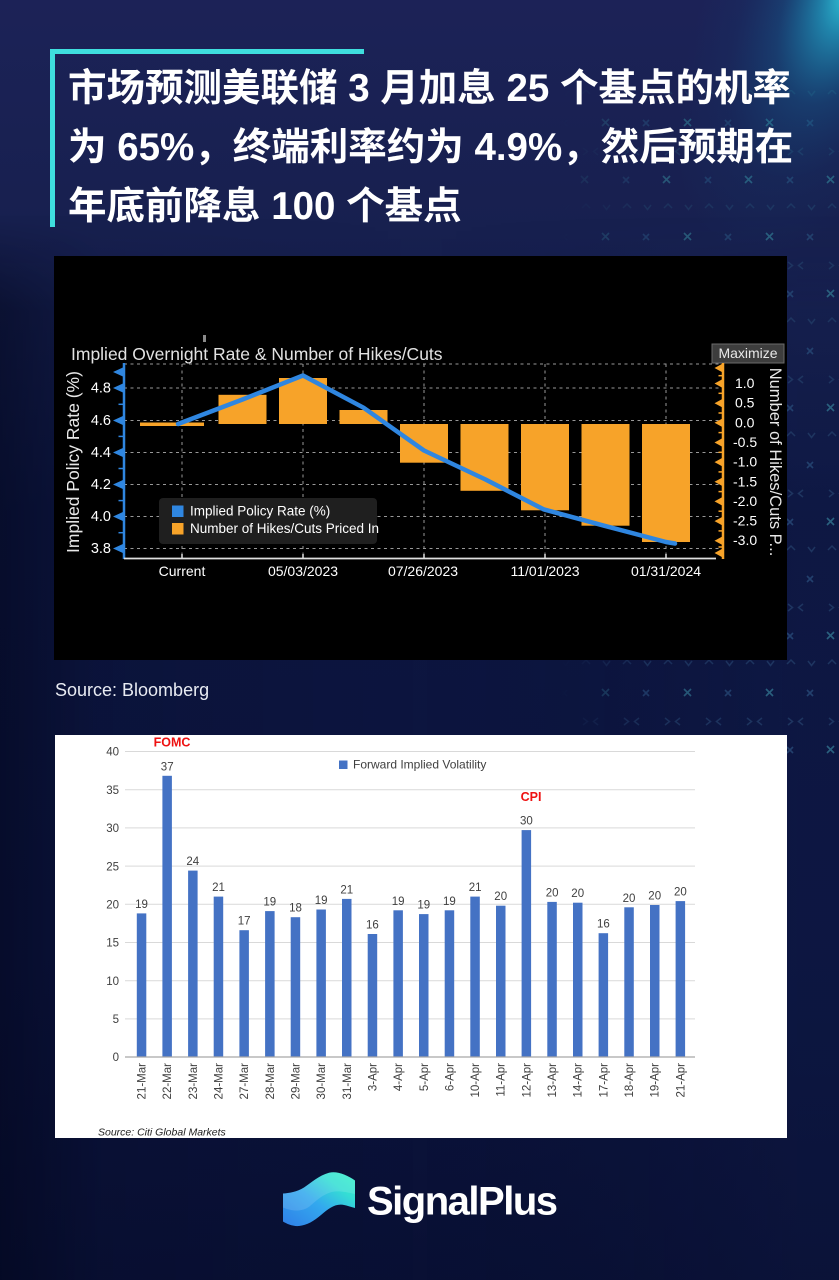 The height and width of the screenshot is (1280, 839). What do you see at coordinates (348, 1081) in the screenshot?
I see `svg-text: 31-Mar` at bounding box center [348, 1081].